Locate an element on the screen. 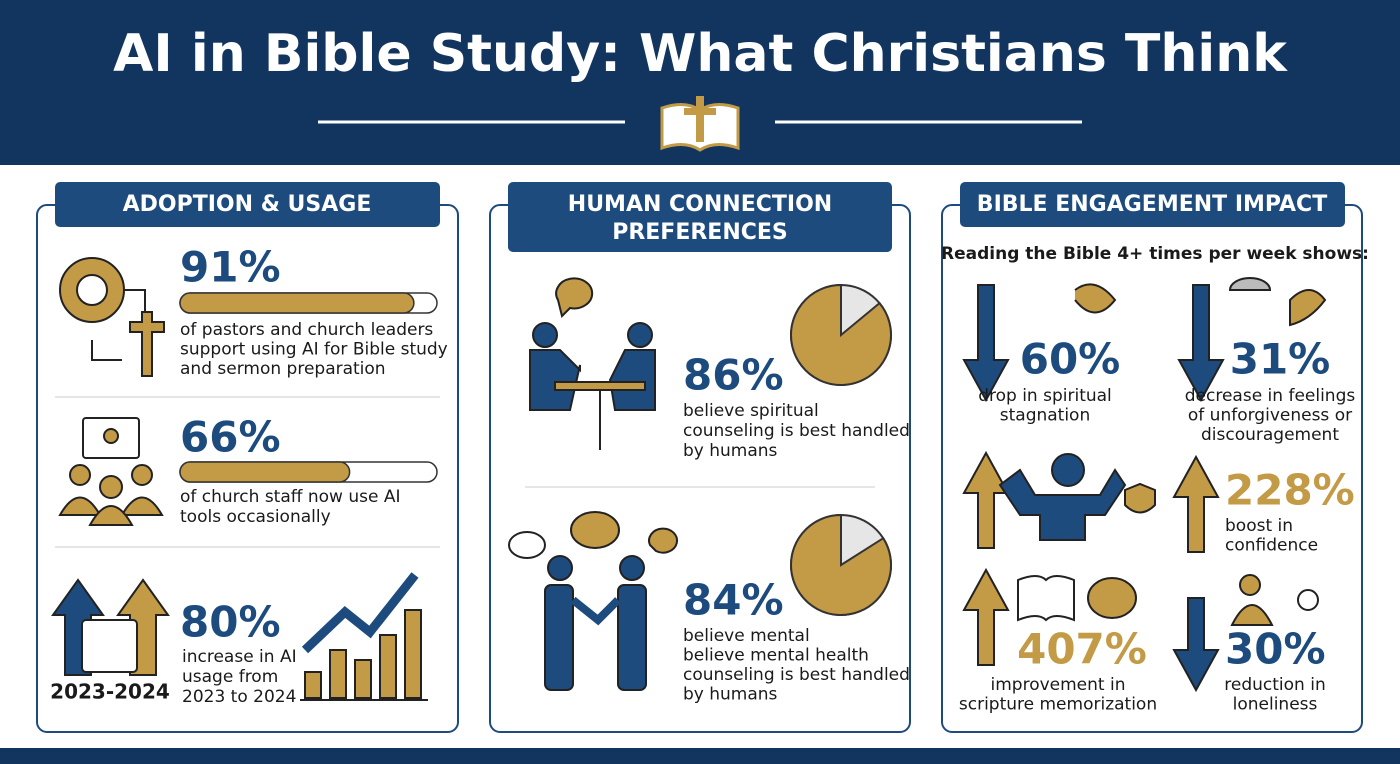  description: usage from is located at coordinates (230, 677).